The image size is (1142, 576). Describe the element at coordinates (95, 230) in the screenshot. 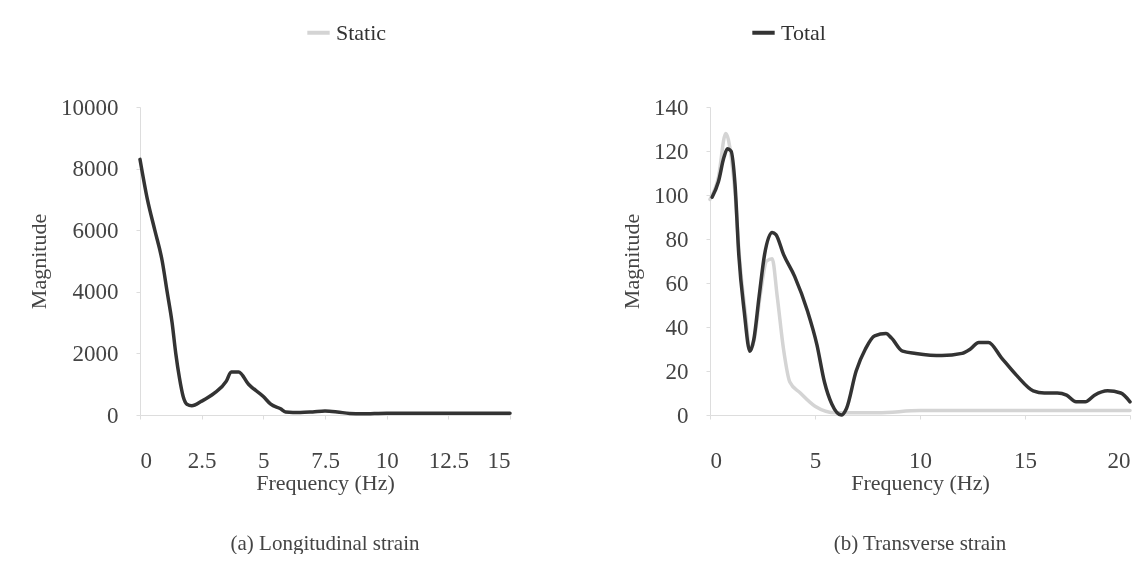

I see `y-tick-label: 6000` at that location.